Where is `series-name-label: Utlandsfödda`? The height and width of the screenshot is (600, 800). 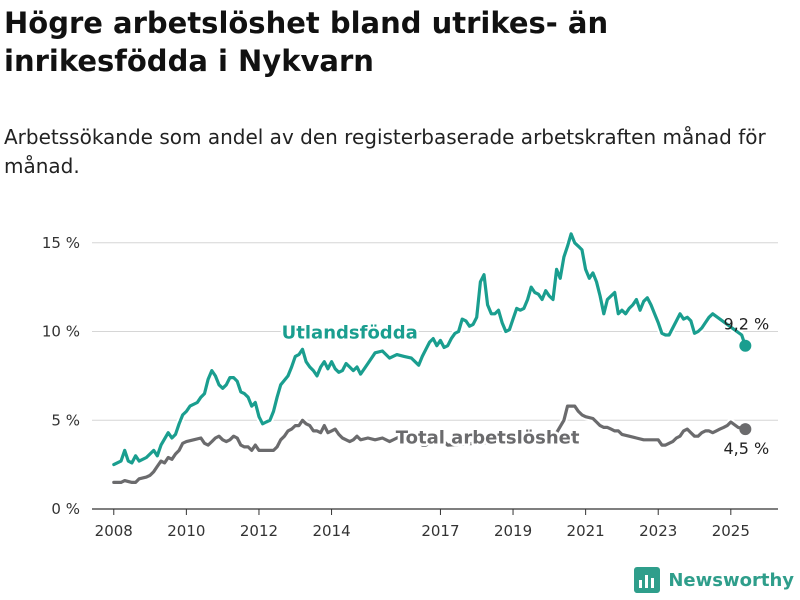
series-name-label: Utlandsfödda is located at coordinates (350, 333).